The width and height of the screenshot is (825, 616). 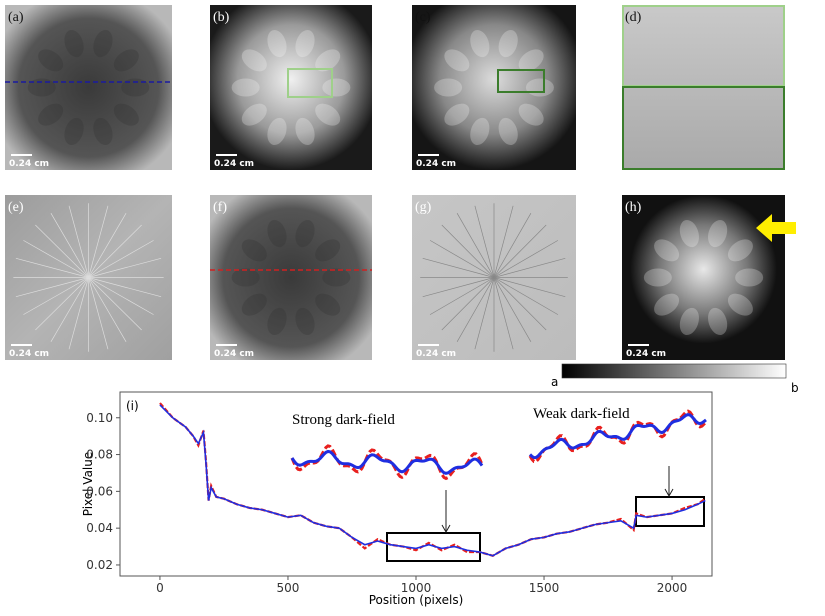 I want to click on x-tick-label: 0, so click(x=160, y=588).